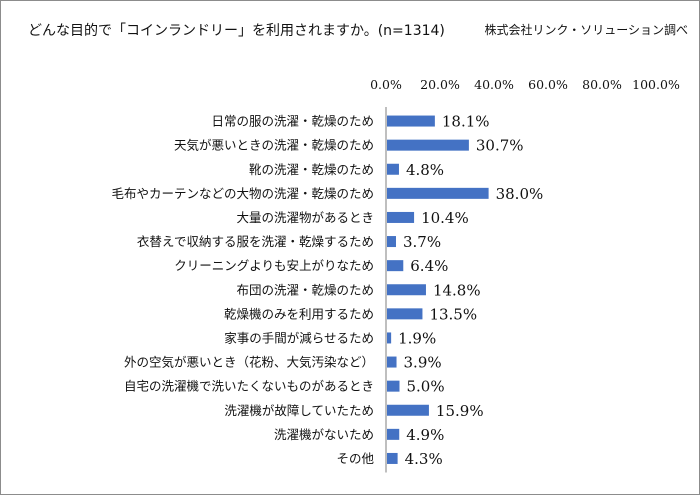  I want to click on value-label: 3.7%, so click(422, 242).